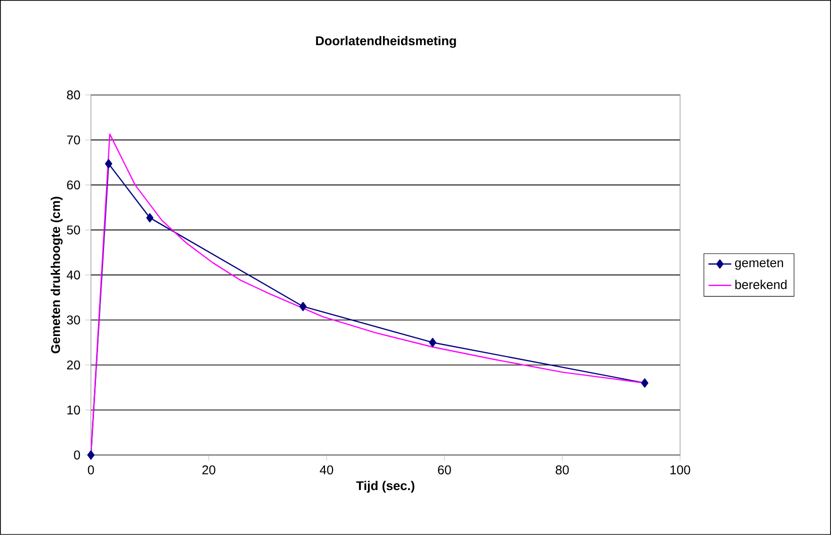 This screenshot has height=535, width=831. I want to click on x-tick-label: 60, so click(444, 469).